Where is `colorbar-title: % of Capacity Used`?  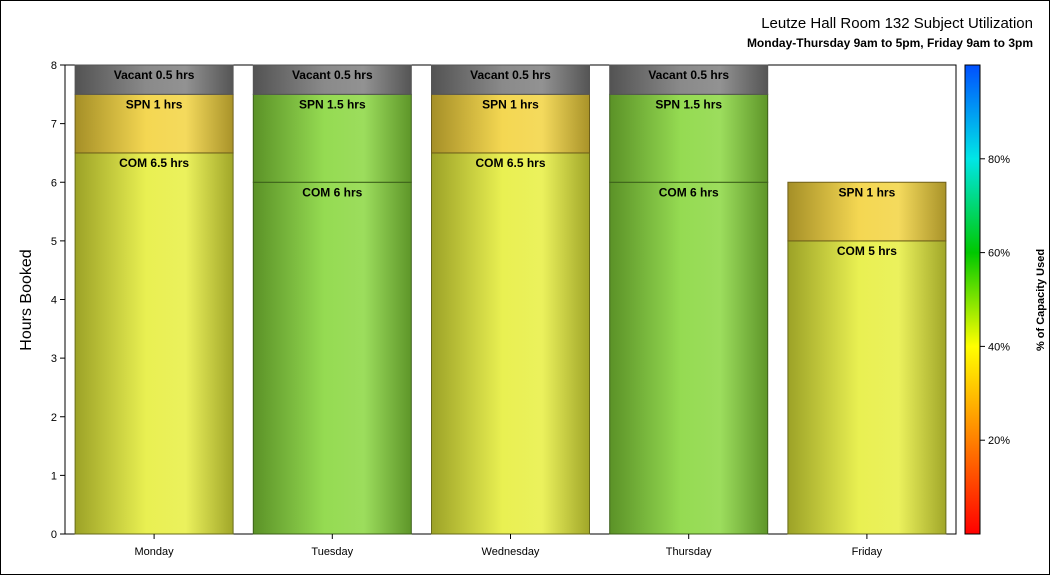 colorbar-title: % of Capacity Used is located at coordinates (1041, 300).